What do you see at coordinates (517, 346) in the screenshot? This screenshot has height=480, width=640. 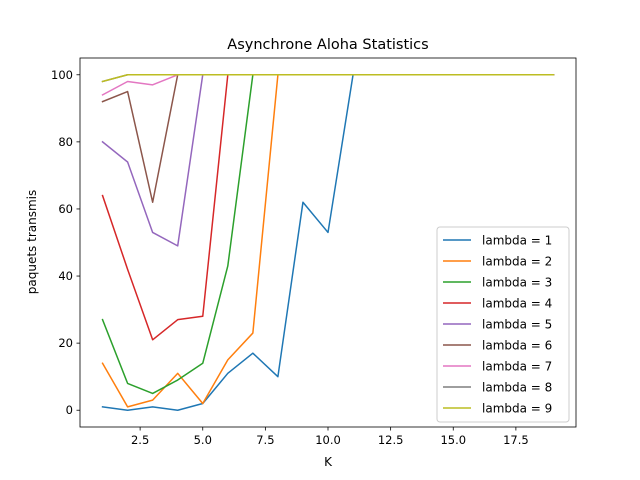 I see `legend-label: lambda = 6` at bounding box center [517, 346].